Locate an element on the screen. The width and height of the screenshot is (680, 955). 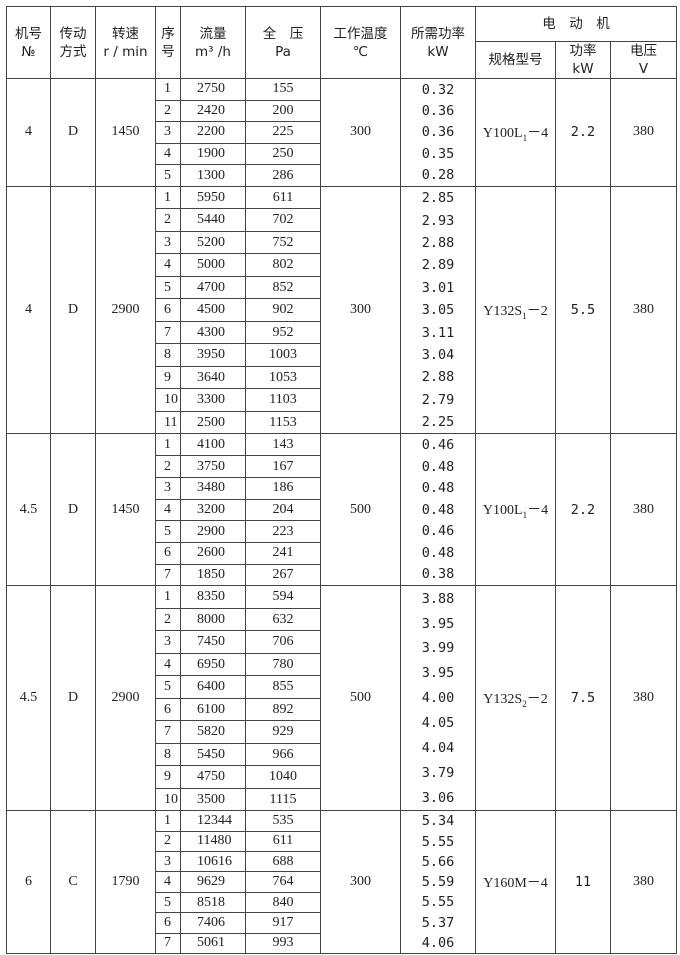
power-value: 2.25 is located at coordinates (438, 422).